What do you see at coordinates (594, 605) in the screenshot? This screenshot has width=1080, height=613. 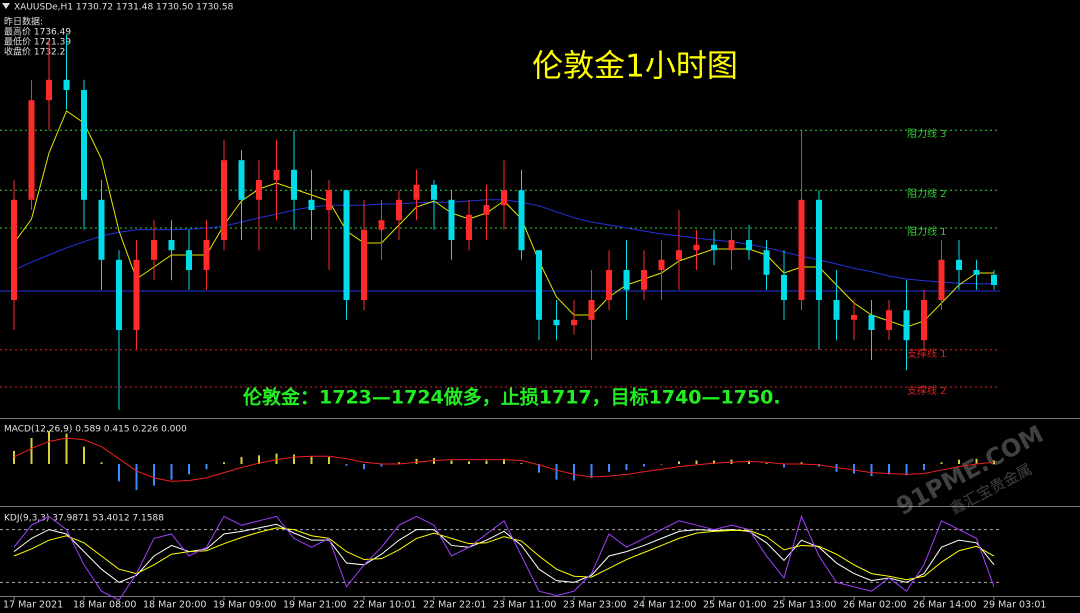 I see `x-tick-label: 23 Mar 23:00` at bounding box center [594, 605].